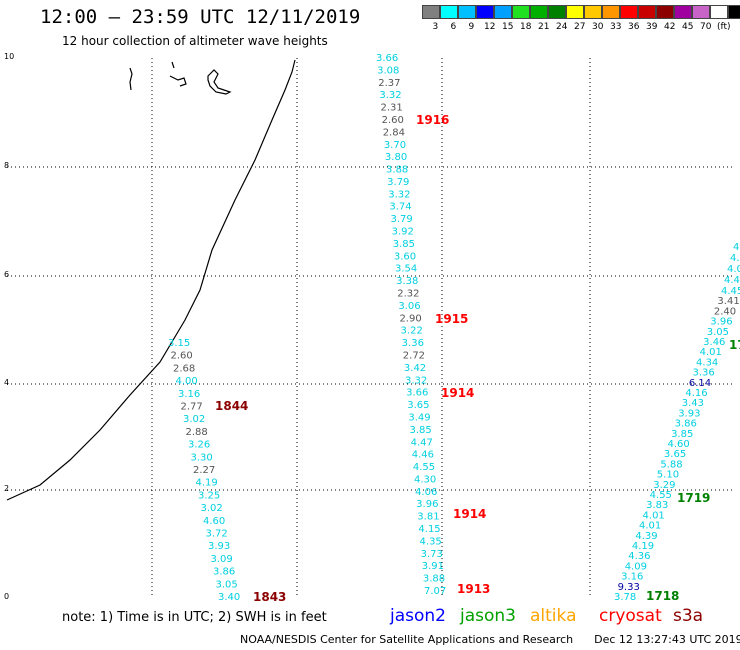  What do you see at coordinates (670, 27) in the screenshot?
I see `scale-label: 42` at bounding box center [670, 27].